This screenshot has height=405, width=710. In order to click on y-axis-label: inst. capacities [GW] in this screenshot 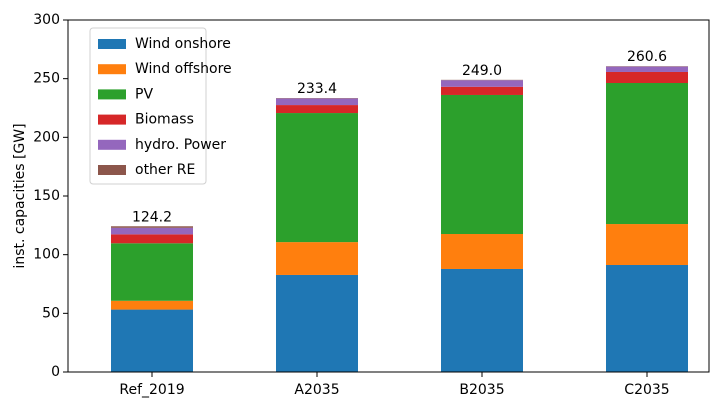, I will do `click(20, 195)`.